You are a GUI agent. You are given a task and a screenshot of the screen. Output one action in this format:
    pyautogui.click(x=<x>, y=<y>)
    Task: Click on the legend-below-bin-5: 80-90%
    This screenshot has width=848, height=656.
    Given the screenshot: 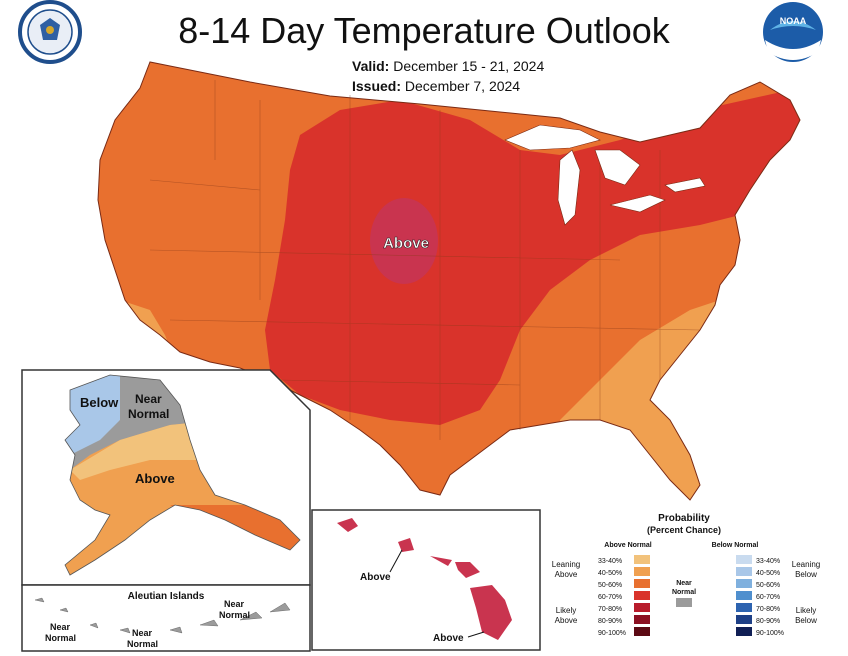 What is the action you would take?
    pyautogui.click(x=768, y=621)
    